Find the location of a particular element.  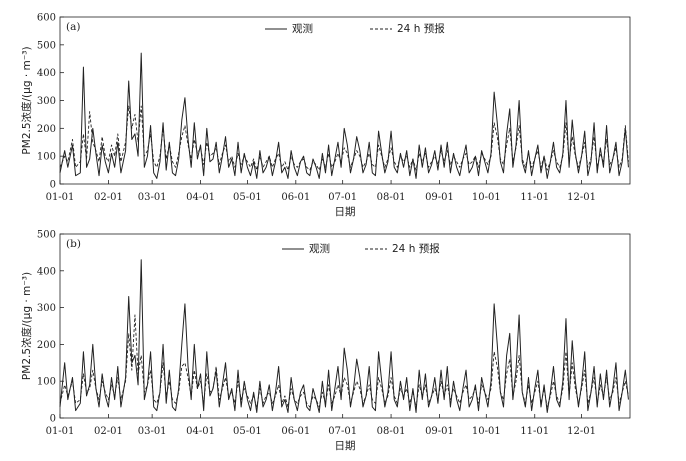

panel-label: (a) is located at coordinates (73, 27).